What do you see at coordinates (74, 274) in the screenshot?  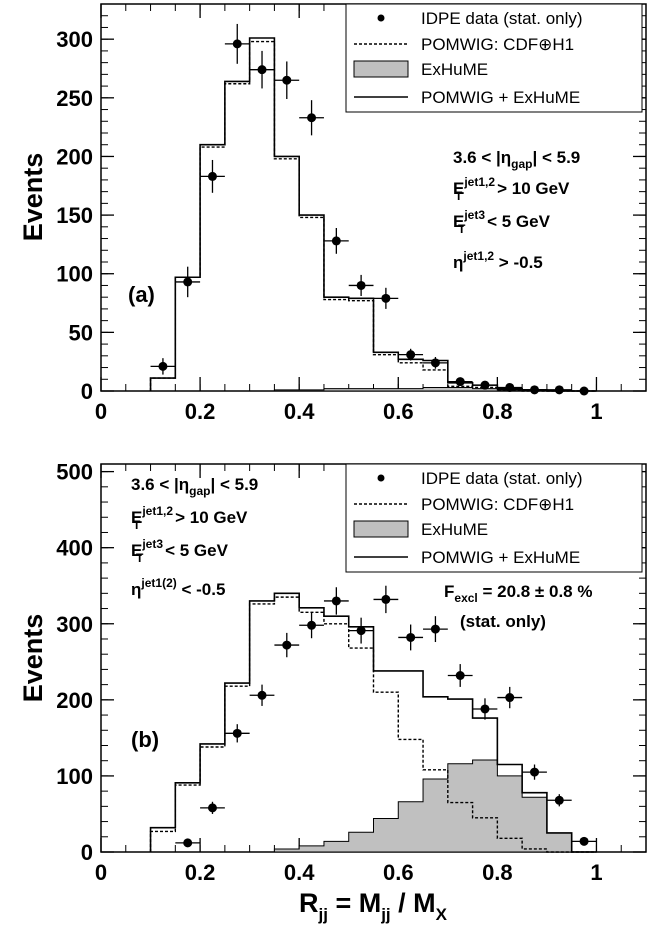 I see `panel-a-y-tick-label: 100` at bounding box center [74, 274].